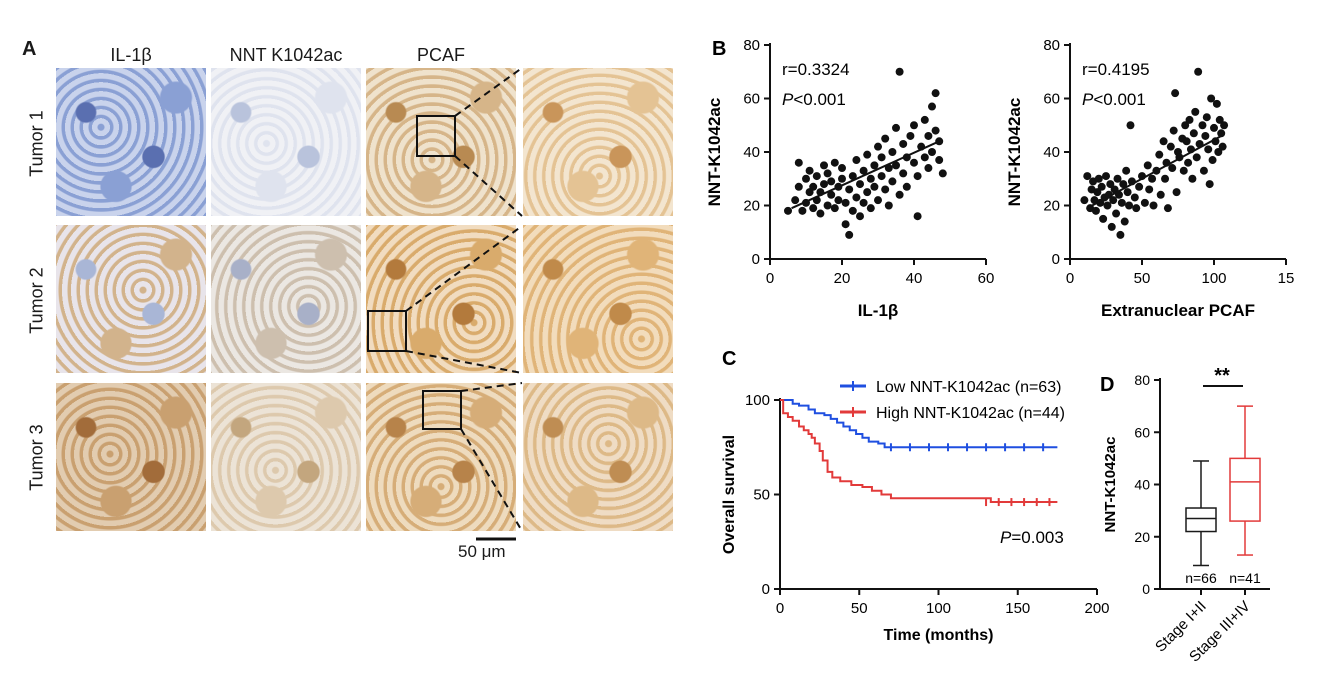  What do you see at coordinates (1070, 278) in the screenshot?
I see `x-tick-label: 0` at bounding box center [1070, 278].